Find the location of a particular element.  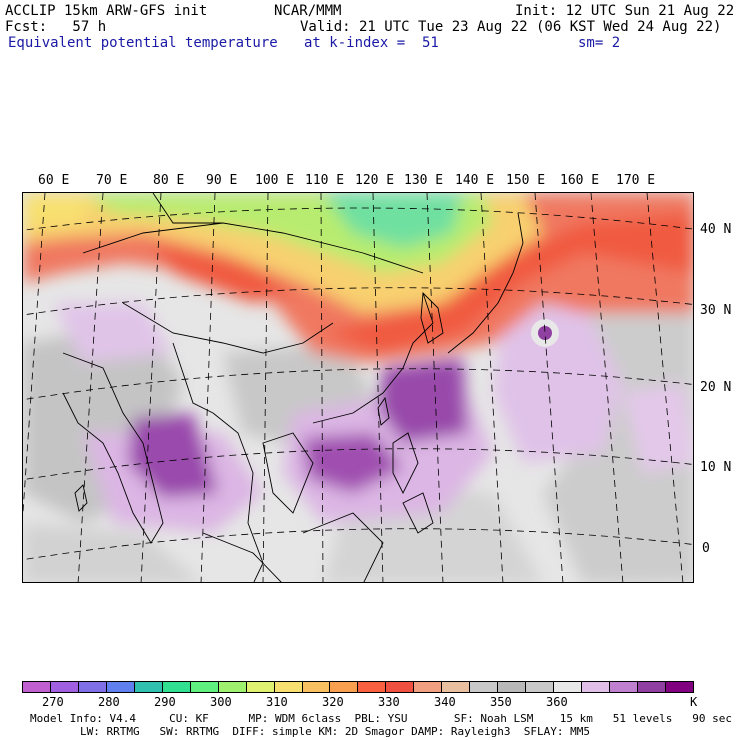

lat-label: 0 is located at coordinates (706, 548).